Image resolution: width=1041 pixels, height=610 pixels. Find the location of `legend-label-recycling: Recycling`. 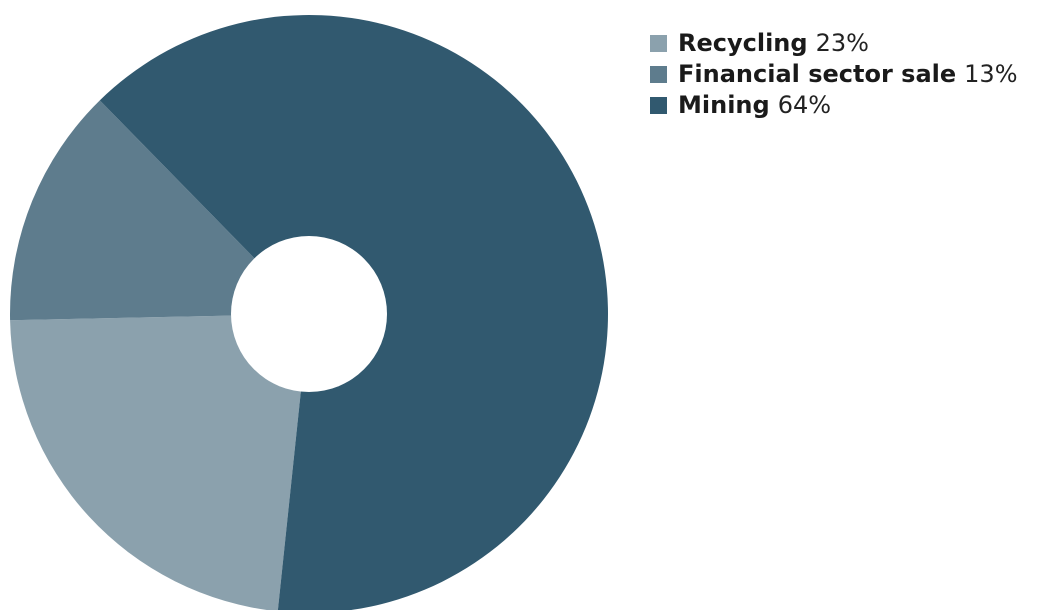

legend-label-recycling: Recycling is located at coordinates (743, 43).